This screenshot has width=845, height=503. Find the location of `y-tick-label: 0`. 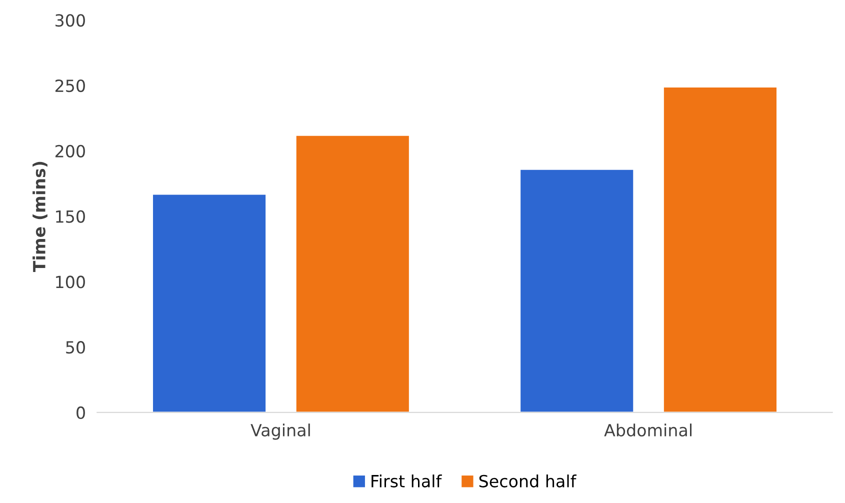

y-tick-label: 0 is located at coordinates (80, 413).